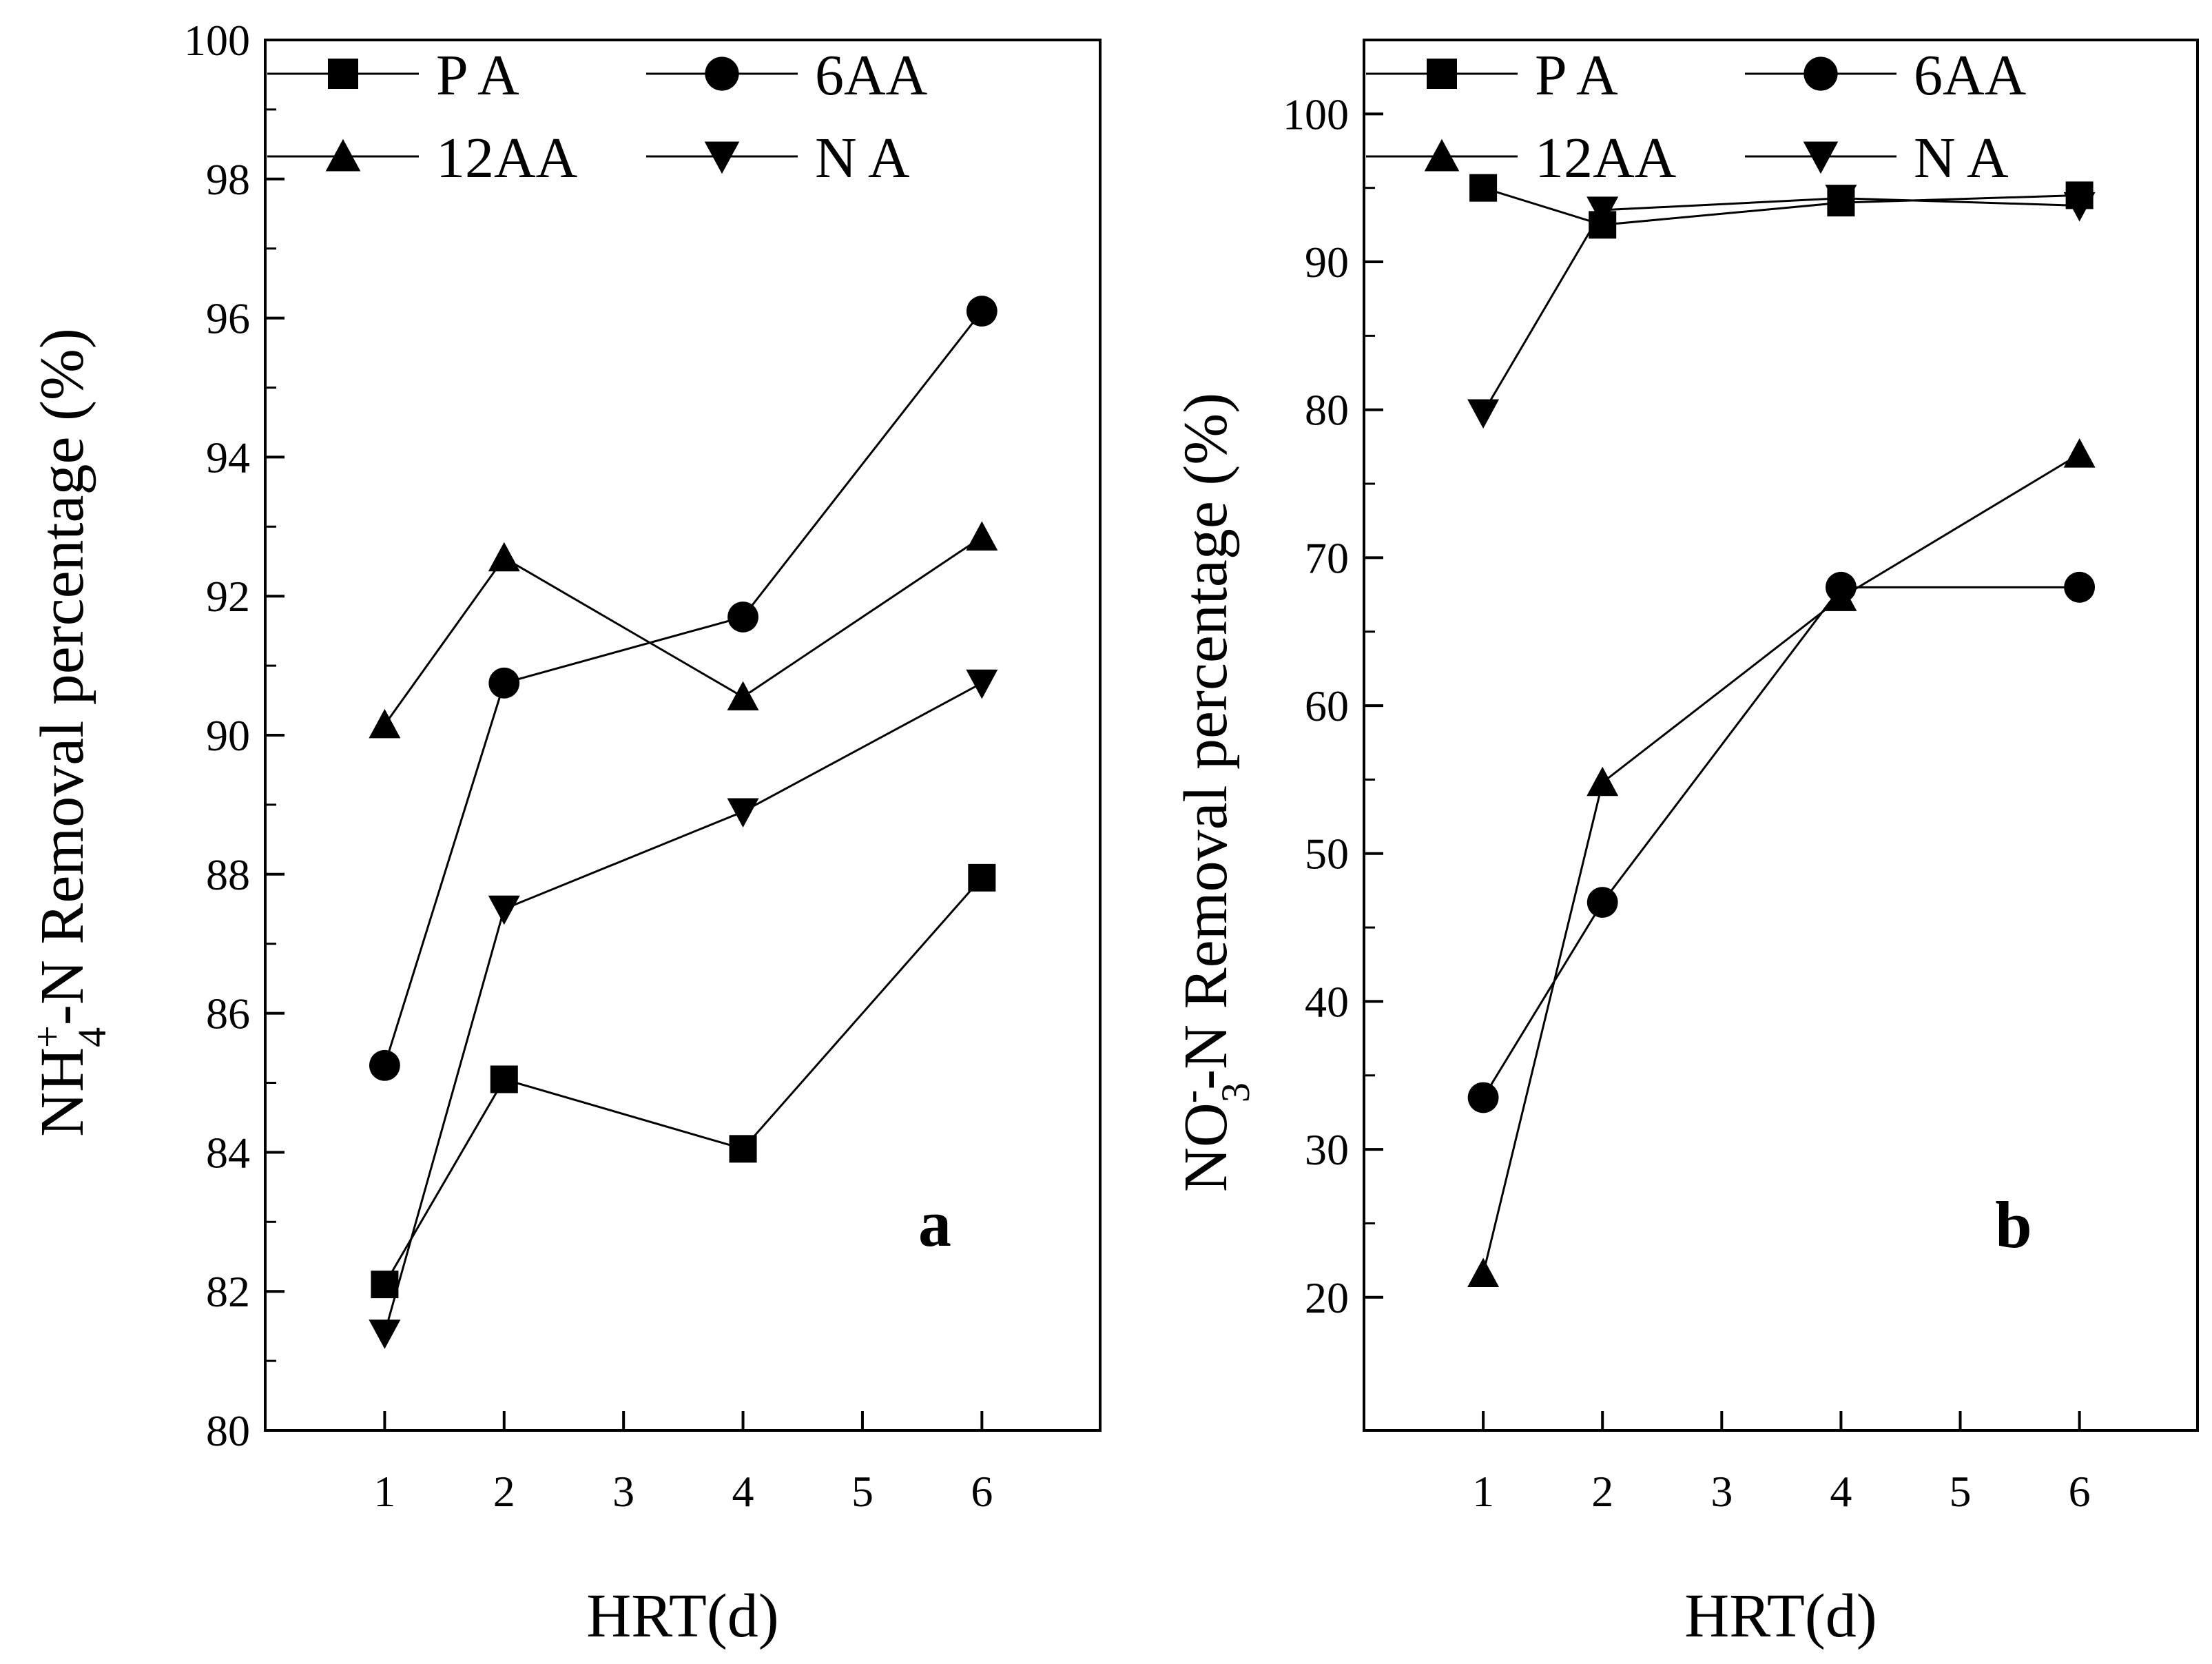  What do you see at coordinates (1327, 1149) in the screenshot?
I see `y-tick-label: 30` at bounding box center [1327, 1149].